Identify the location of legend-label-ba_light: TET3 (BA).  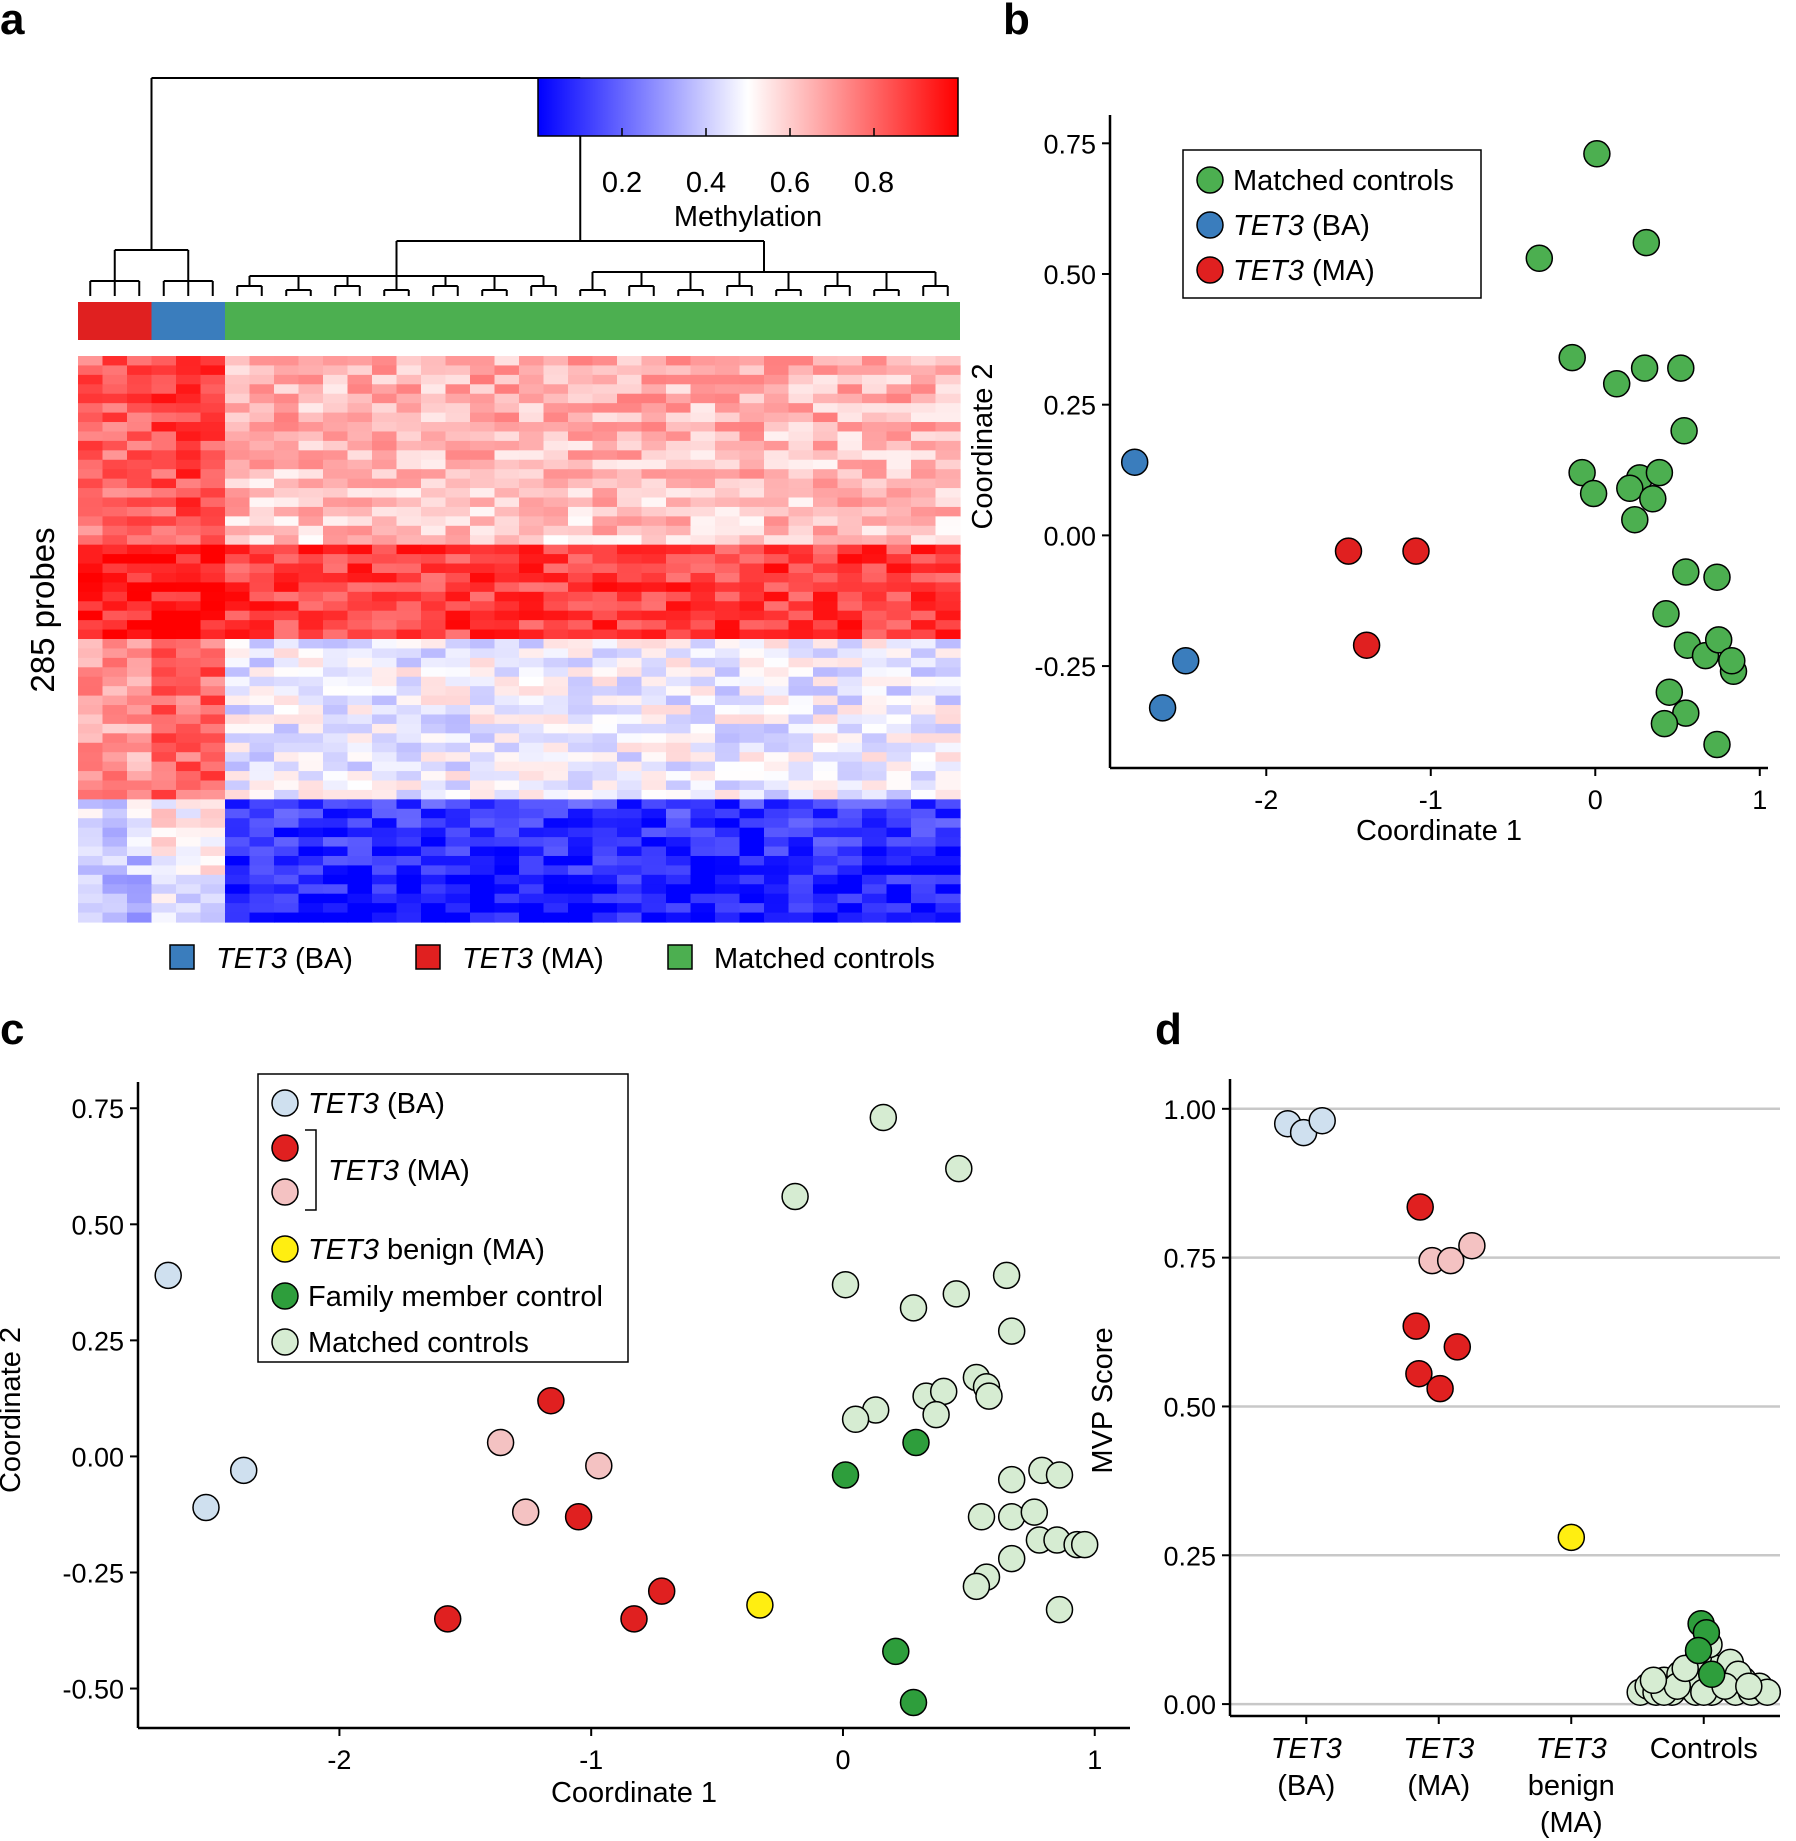
(376, 1104).